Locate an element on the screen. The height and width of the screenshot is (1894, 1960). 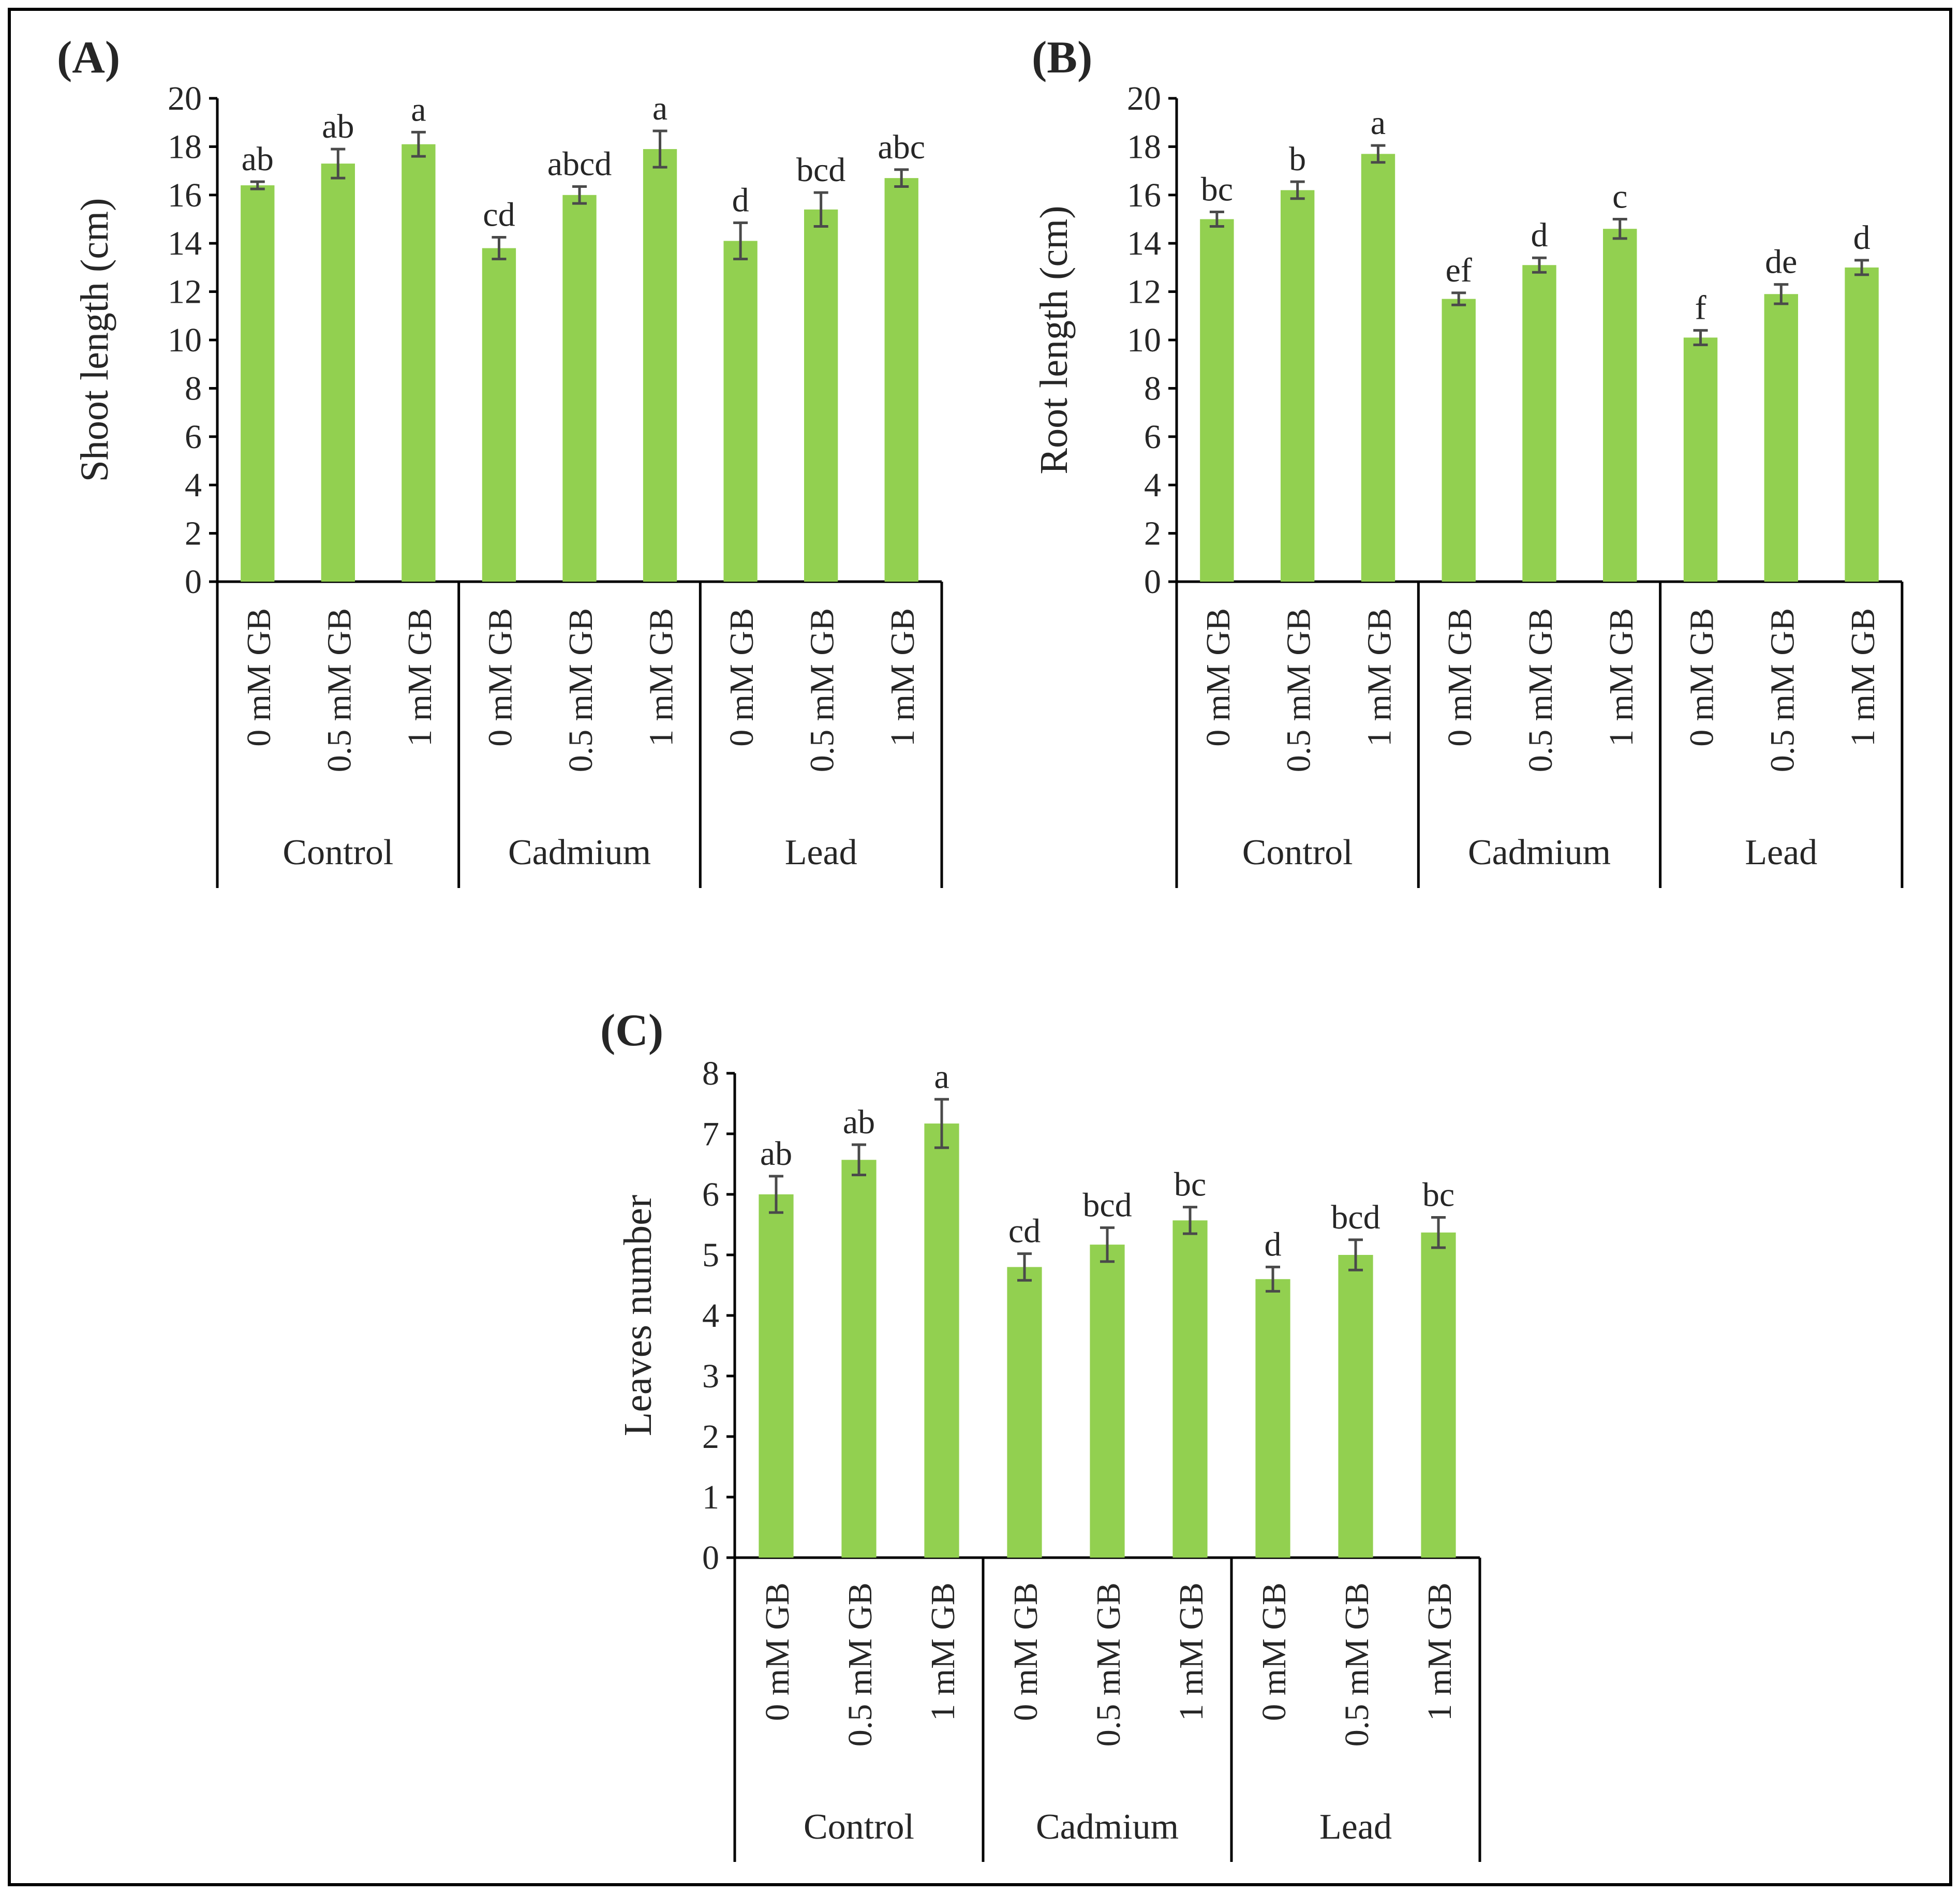
significance-letter: abc is located at coordinates (902, 147).